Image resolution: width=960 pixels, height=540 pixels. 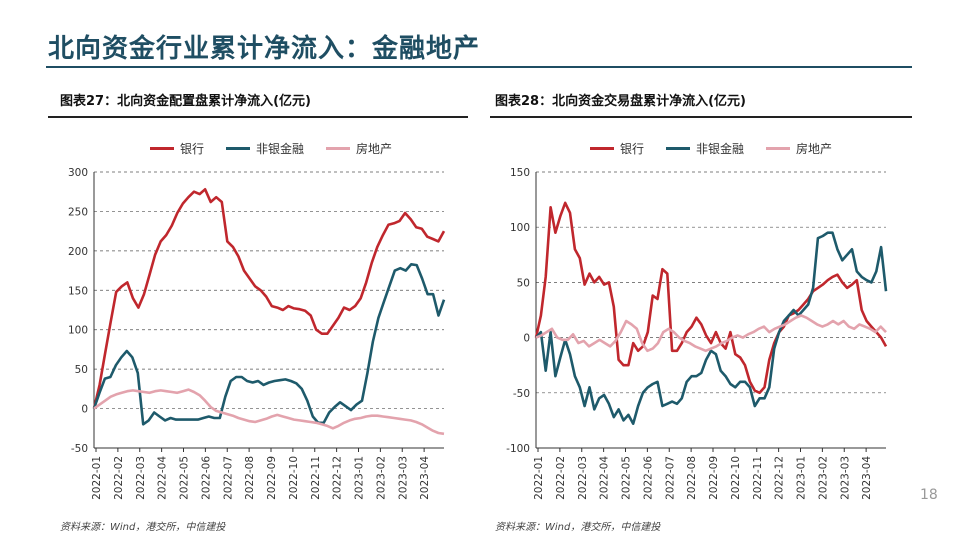 What do you see at coordinates (711, 298) in the screenshot?
I see `bank-line` at bounding box center [711, 298].